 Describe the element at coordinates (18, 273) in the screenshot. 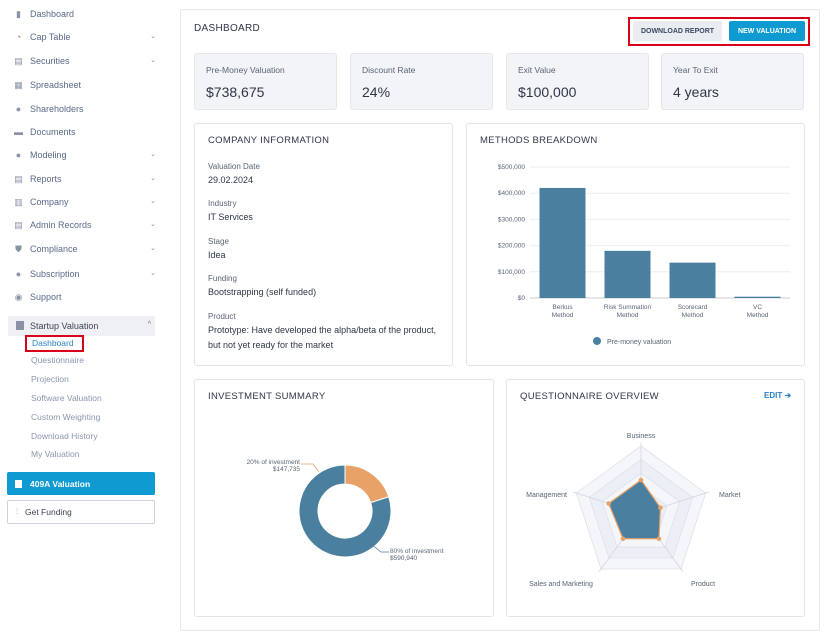

I see `dollar-icon: ●` at that location.